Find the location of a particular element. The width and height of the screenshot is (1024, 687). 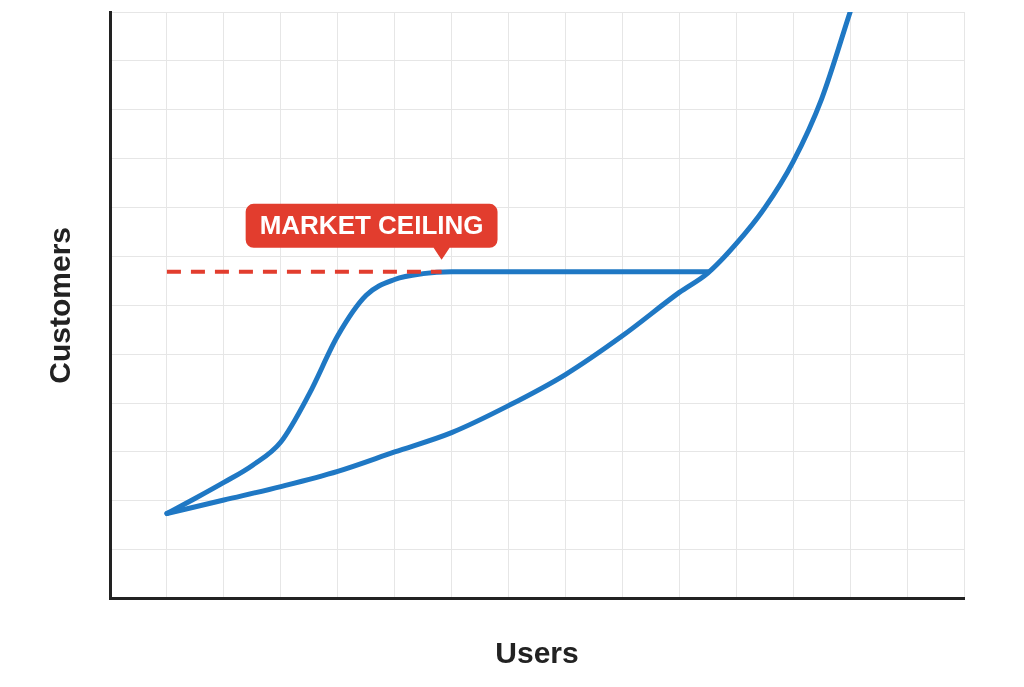

y-axis-title: Customers is located at coordinates (60, 305).